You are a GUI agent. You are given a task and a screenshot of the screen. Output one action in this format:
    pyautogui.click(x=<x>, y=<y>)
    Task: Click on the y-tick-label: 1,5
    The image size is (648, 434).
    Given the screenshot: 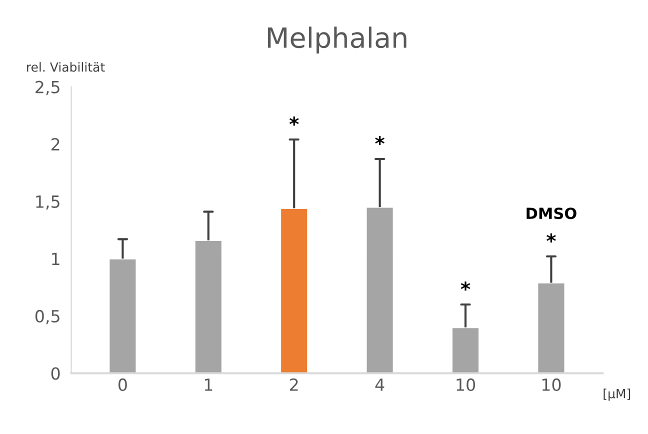 What is the action you would take?
    pyautogui.click(x=48, y=203)
    